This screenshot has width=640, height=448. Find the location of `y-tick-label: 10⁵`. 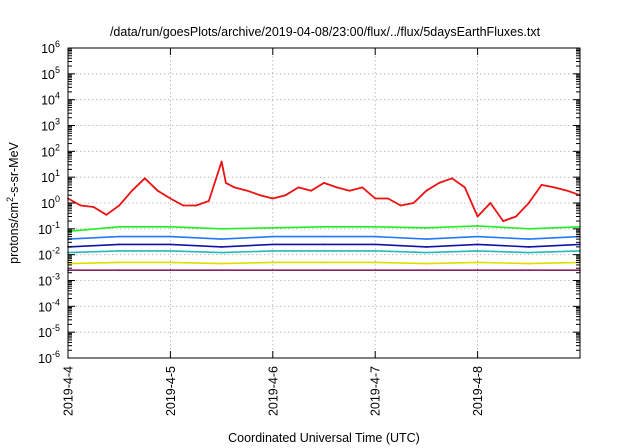

y-tick-label: 10⁵ is located at coordinates (50, 73).